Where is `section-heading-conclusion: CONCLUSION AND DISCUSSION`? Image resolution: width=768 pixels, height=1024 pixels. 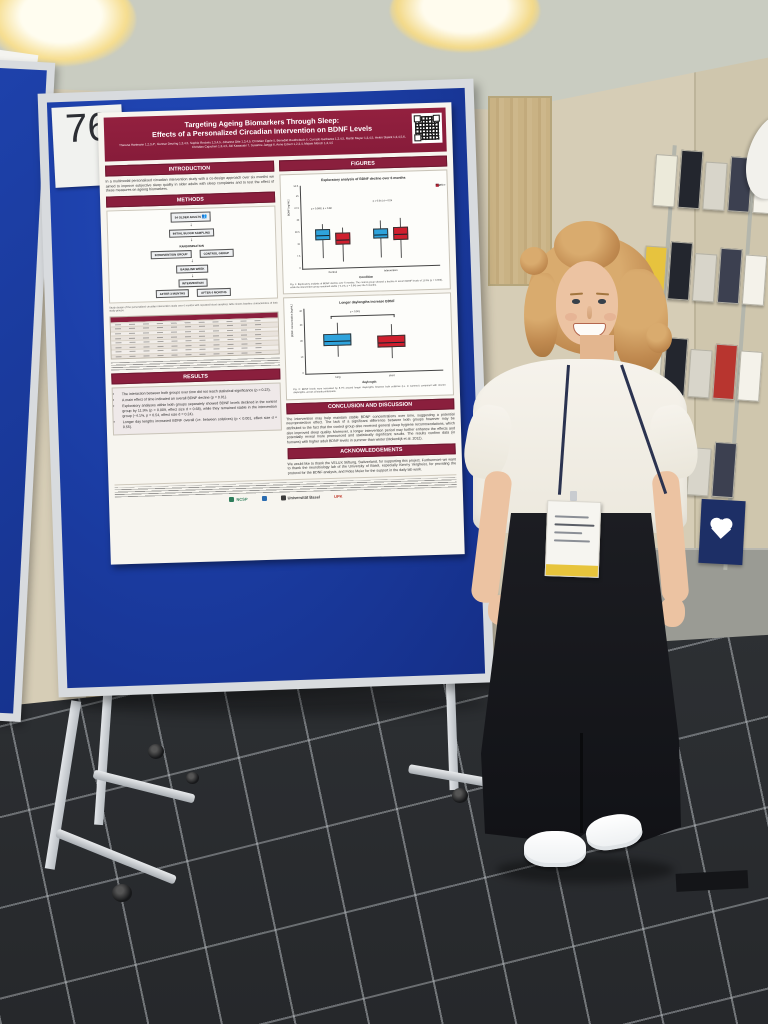
section-heading-conclusion: CONCLUSION AND DISCUSSION is located at coordinates (370, 405).